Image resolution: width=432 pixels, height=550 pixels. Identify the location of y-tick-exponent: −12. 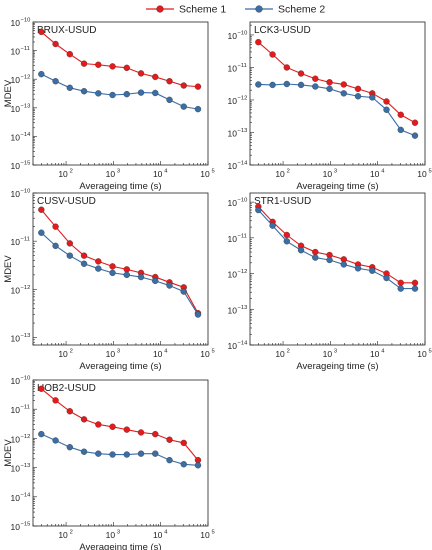
(26, 437).